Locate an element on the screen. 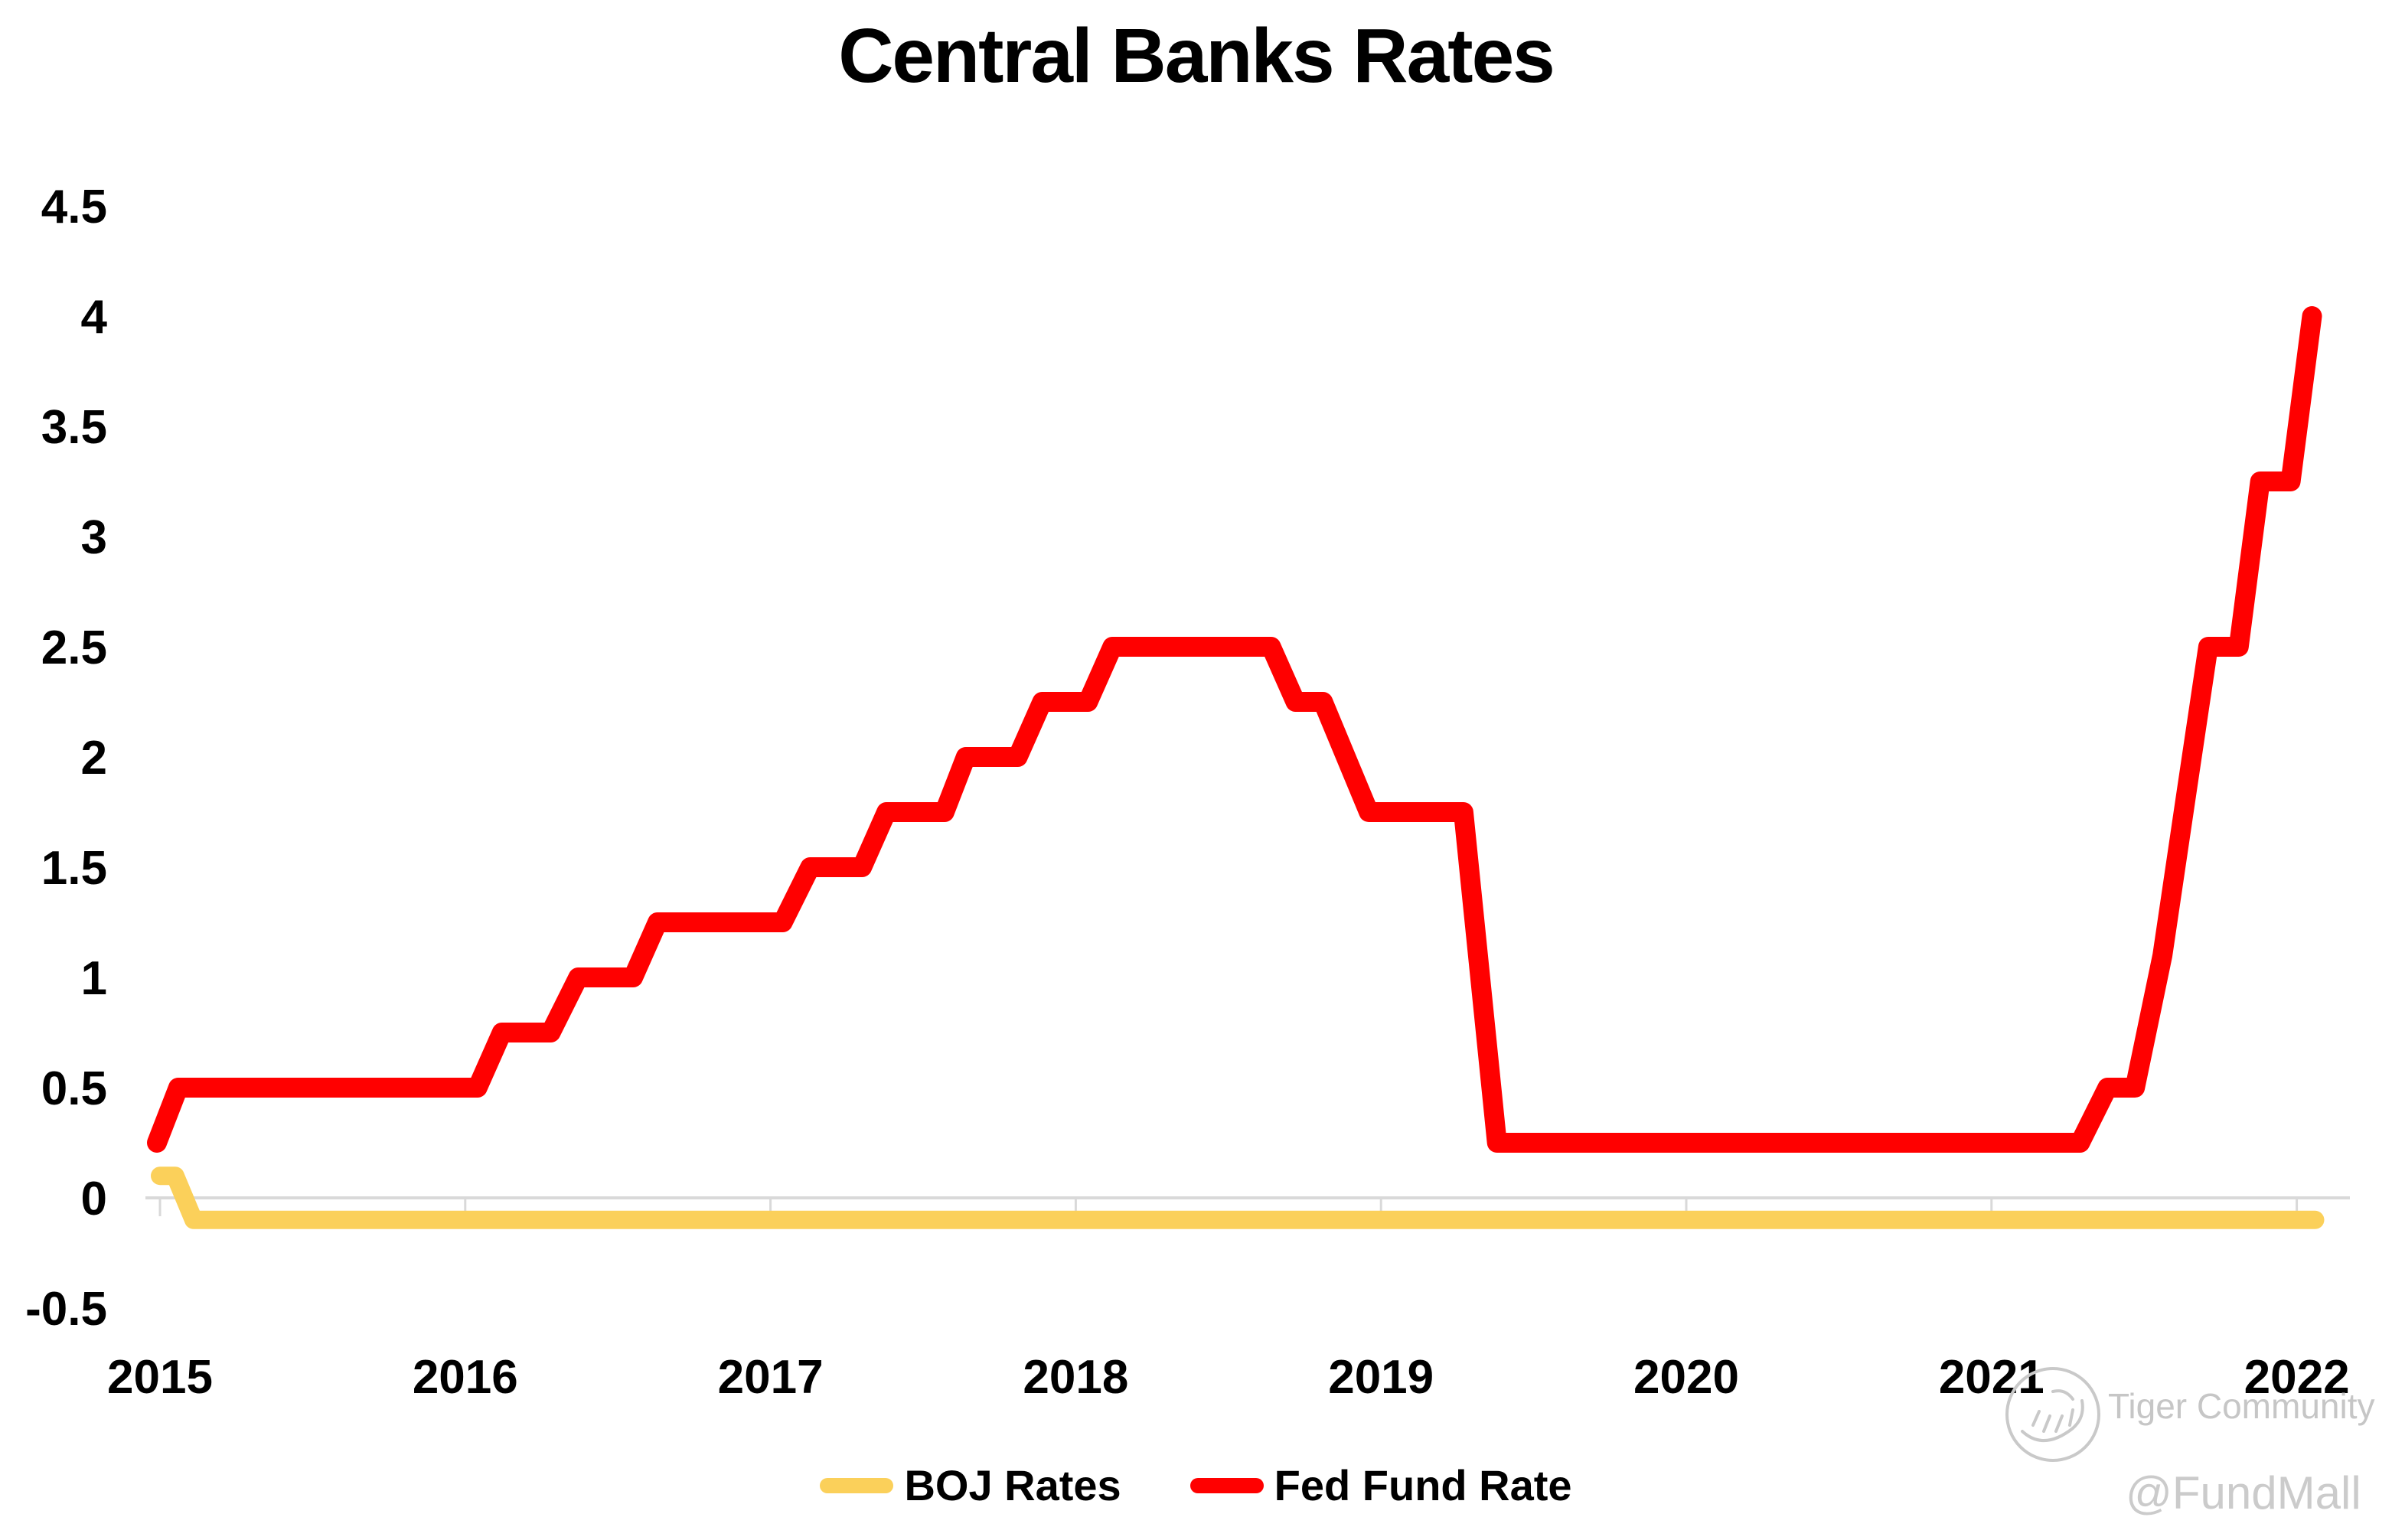 This screenshot has width=2392, height=1540. y-tick-label: 4.5 is located at coordinates (74, 207).